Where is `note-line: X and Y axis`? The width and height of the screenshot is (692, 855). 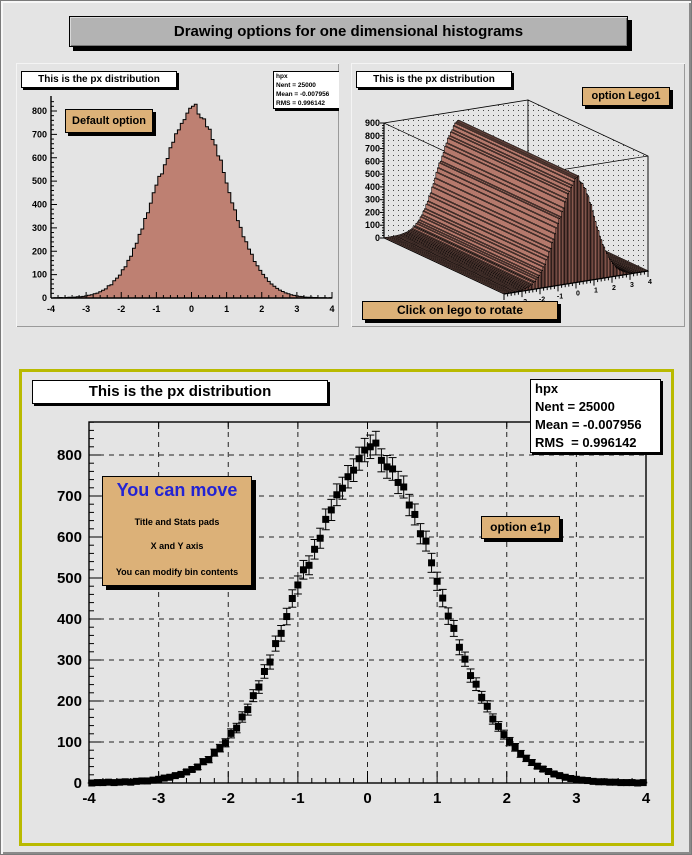
note-line: X and Y axis is located at coordinates (177, 546).